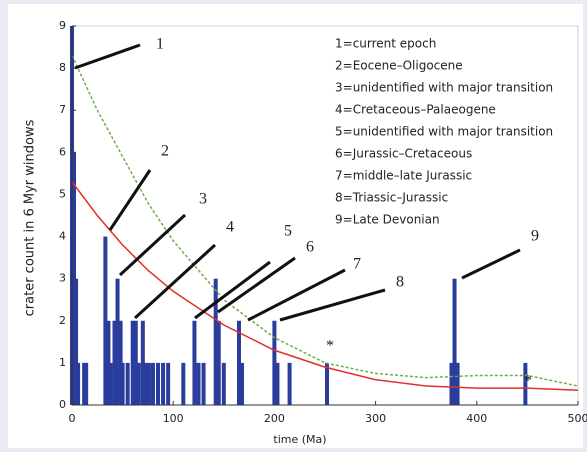  I want to click on x-tick-label: 200, so click(274, 418).